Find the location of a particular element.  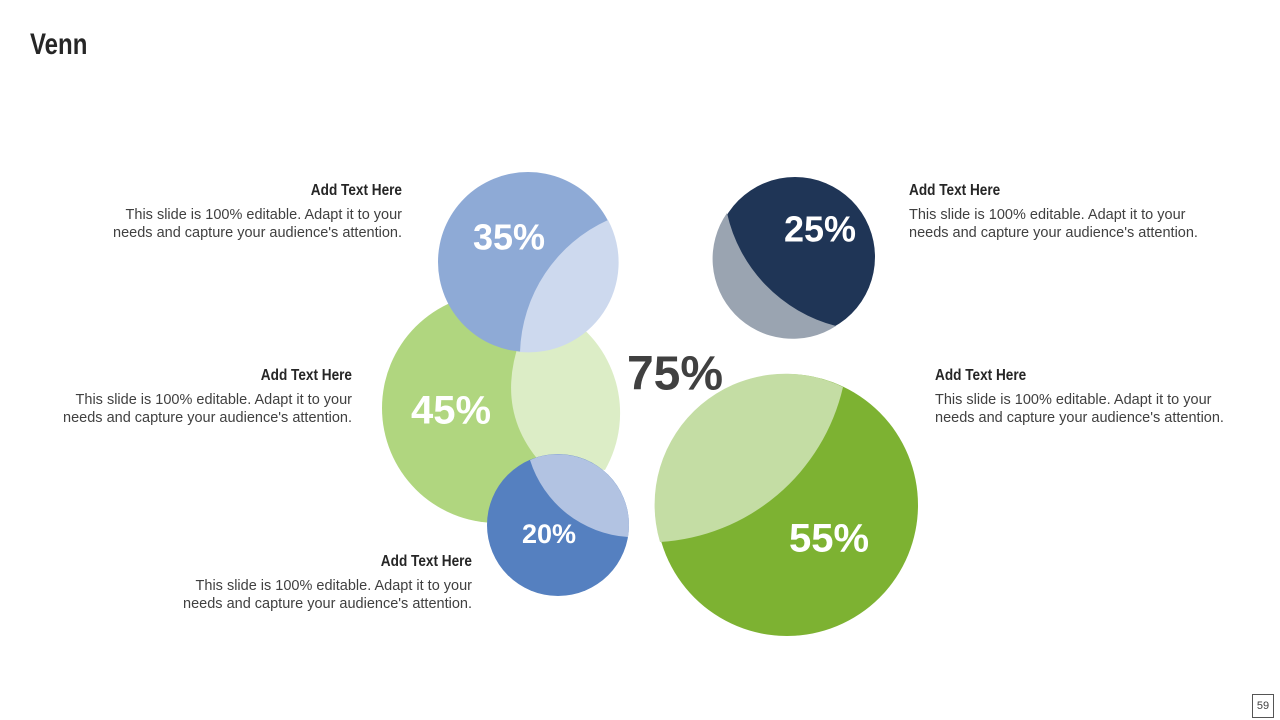

circle-label: 20% is located at coordinates (549, 534).